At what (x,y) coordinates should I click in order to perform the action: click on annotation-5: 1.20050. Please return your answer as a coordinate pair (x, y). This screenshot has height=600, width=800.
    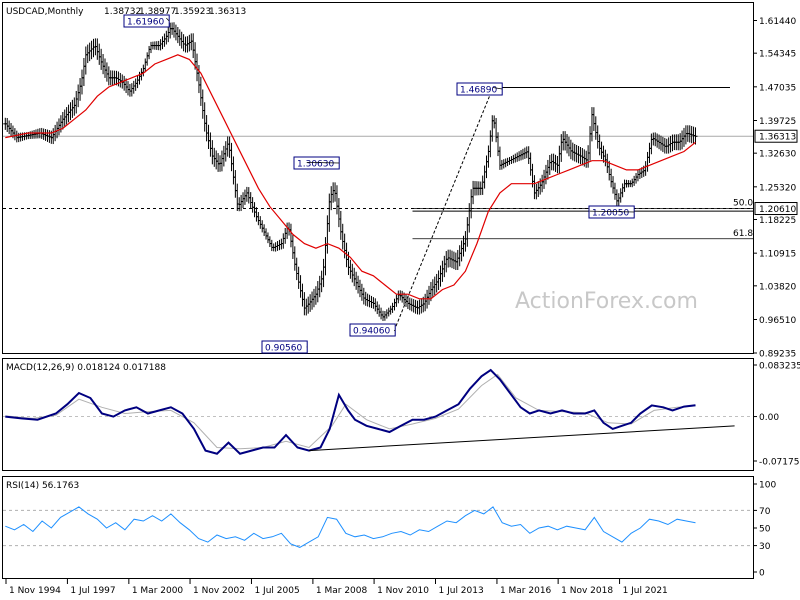
    Looking at the image, I should click on (611, 212).